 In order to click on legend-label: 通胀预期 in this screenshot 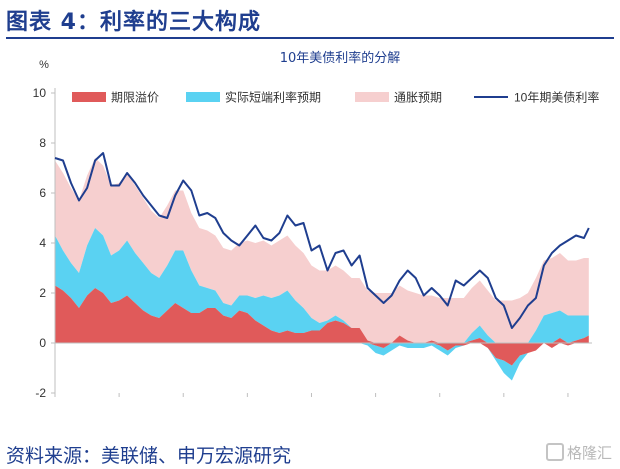, I will do `click(418, 98)`.